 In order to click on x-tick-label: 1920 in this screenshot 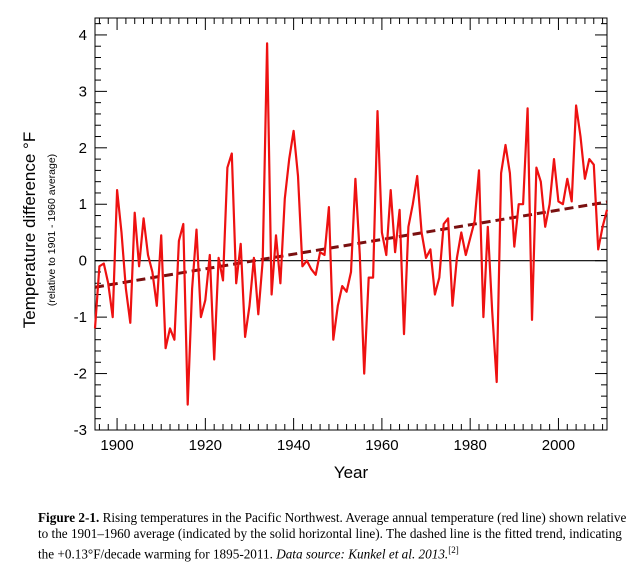, I will do `click(205, 445)`.